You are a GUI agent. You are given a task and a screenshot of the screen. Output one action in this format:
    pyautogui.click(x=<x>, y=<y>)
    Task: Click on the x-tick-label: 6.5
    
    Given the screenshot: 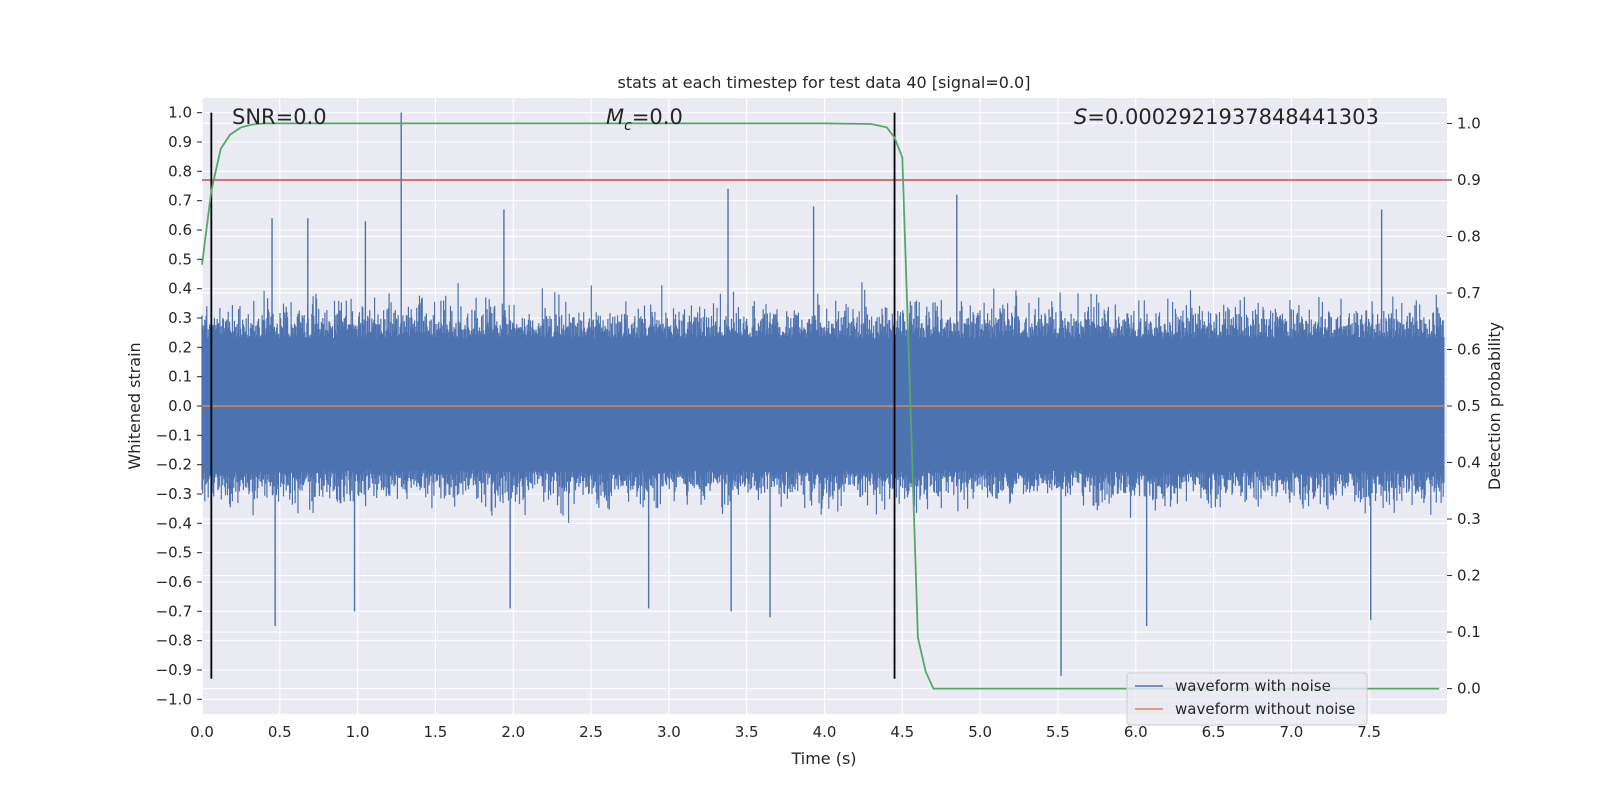 What is the action you would take?
    pyautogui.click(x=1214, y=732)
    